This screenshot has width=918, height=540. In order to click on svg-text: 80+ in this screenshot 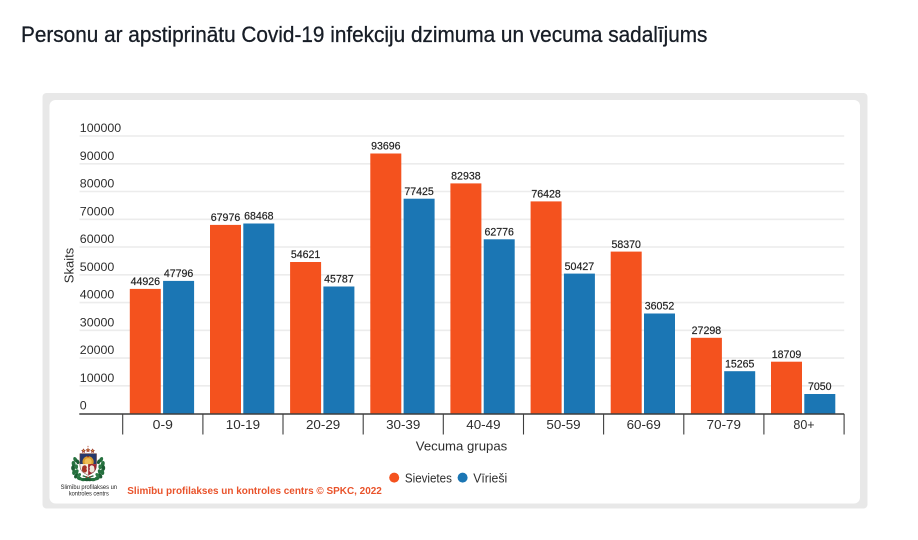, I will do `click(803, 425)`.